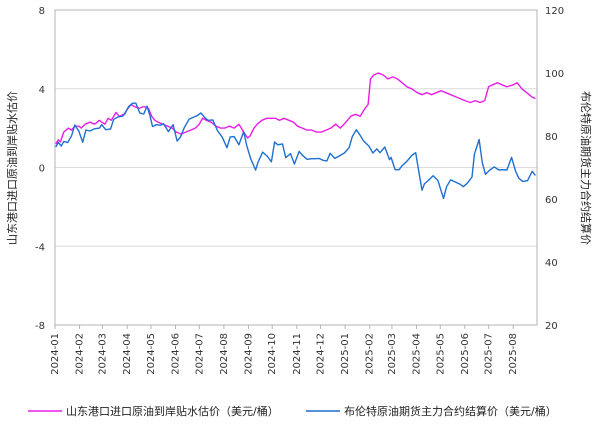  What do you see at coordinates (489, 354) in the screenshot?
I see `x-tick-label: 2025-07` at bounding box center [489, 354].